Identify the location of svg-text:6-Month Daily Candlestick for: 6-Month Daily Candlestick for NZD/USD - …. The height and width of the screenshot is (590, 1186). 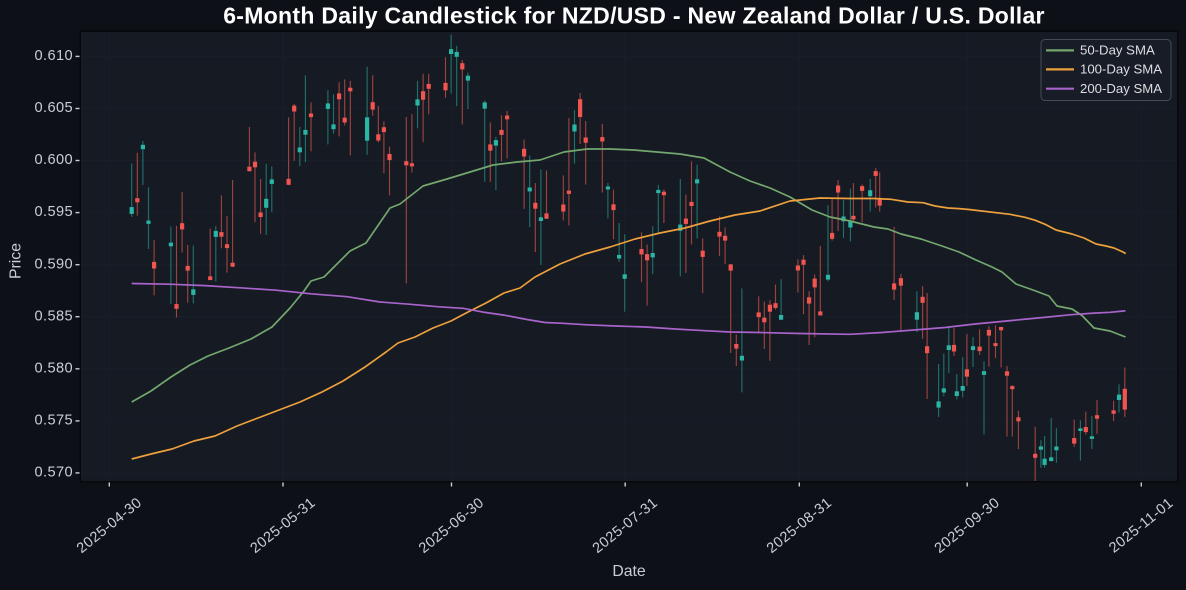
(634, 16).